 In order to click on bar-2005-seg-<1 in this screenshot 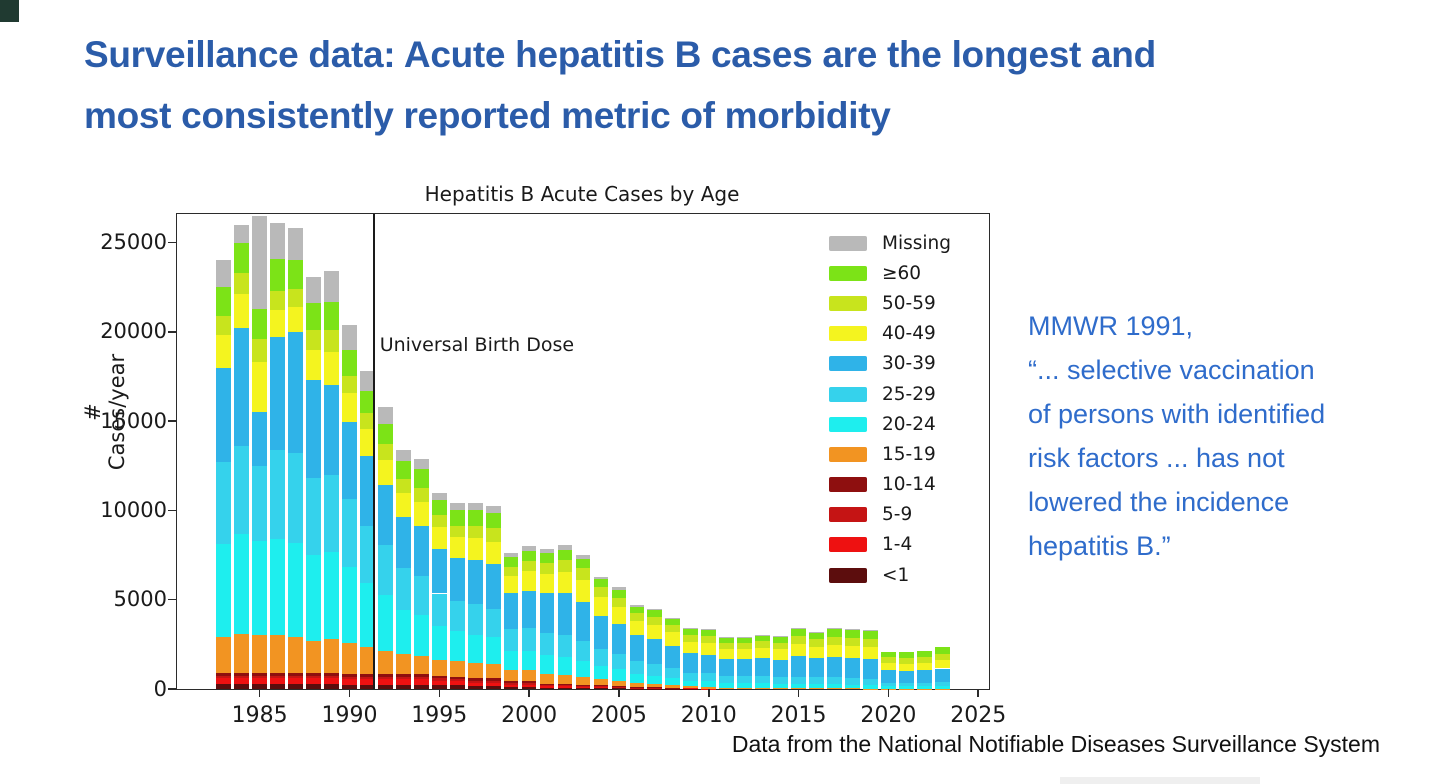, I will do `click(619, 688)`.